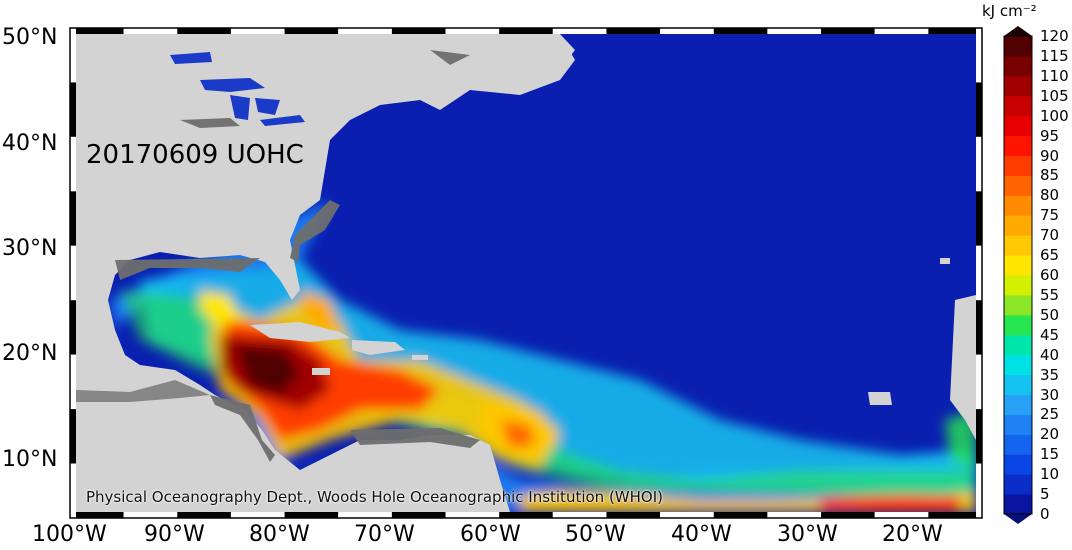  I want to click on colorbar-tick-label: 40, so click(1050, 354).